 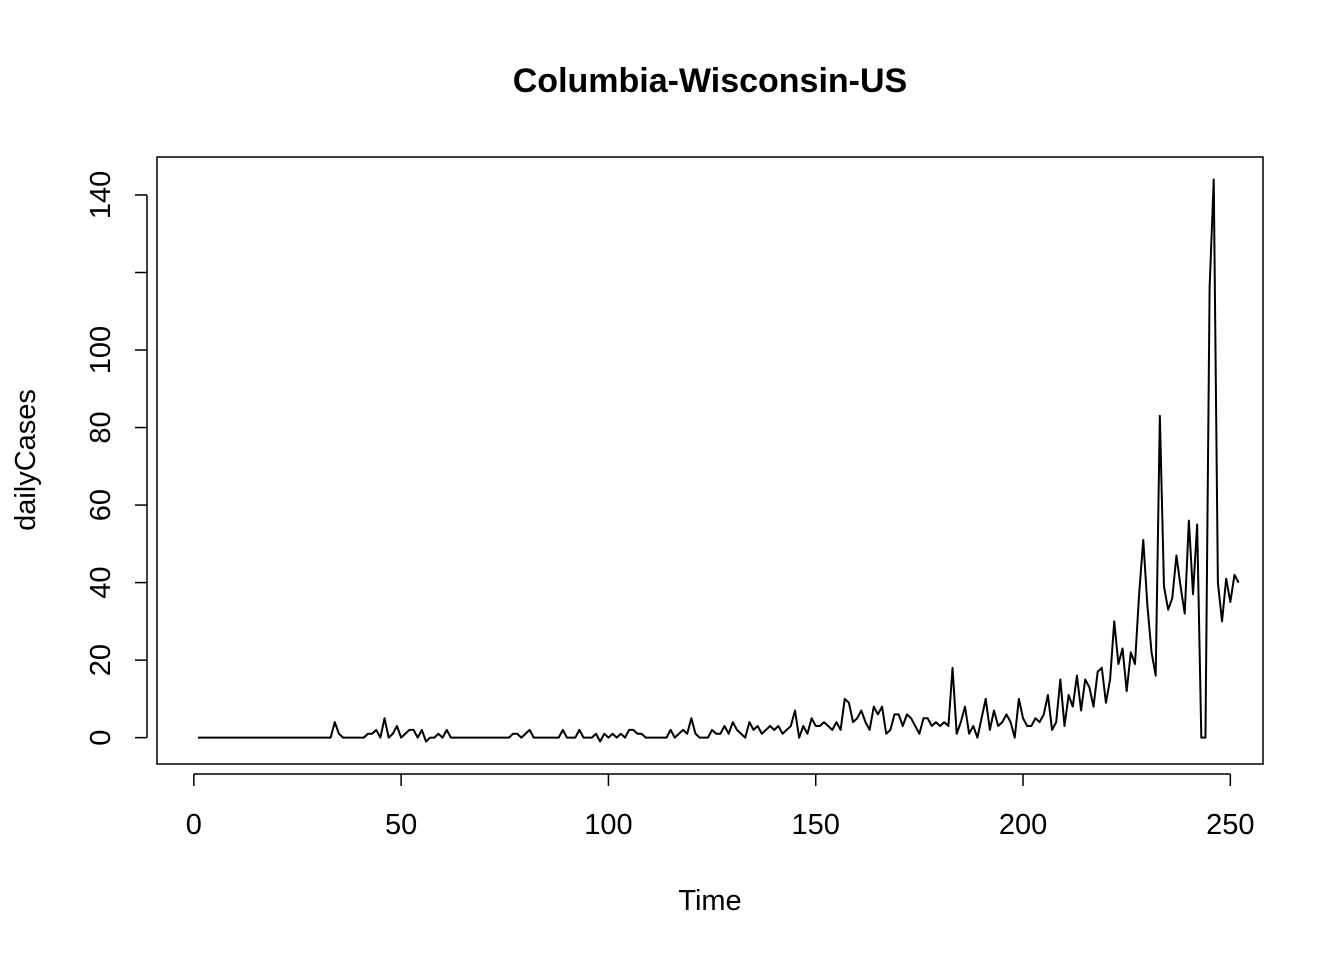 I want to click on y-tick-label: 20, so click(x=101, y=660).